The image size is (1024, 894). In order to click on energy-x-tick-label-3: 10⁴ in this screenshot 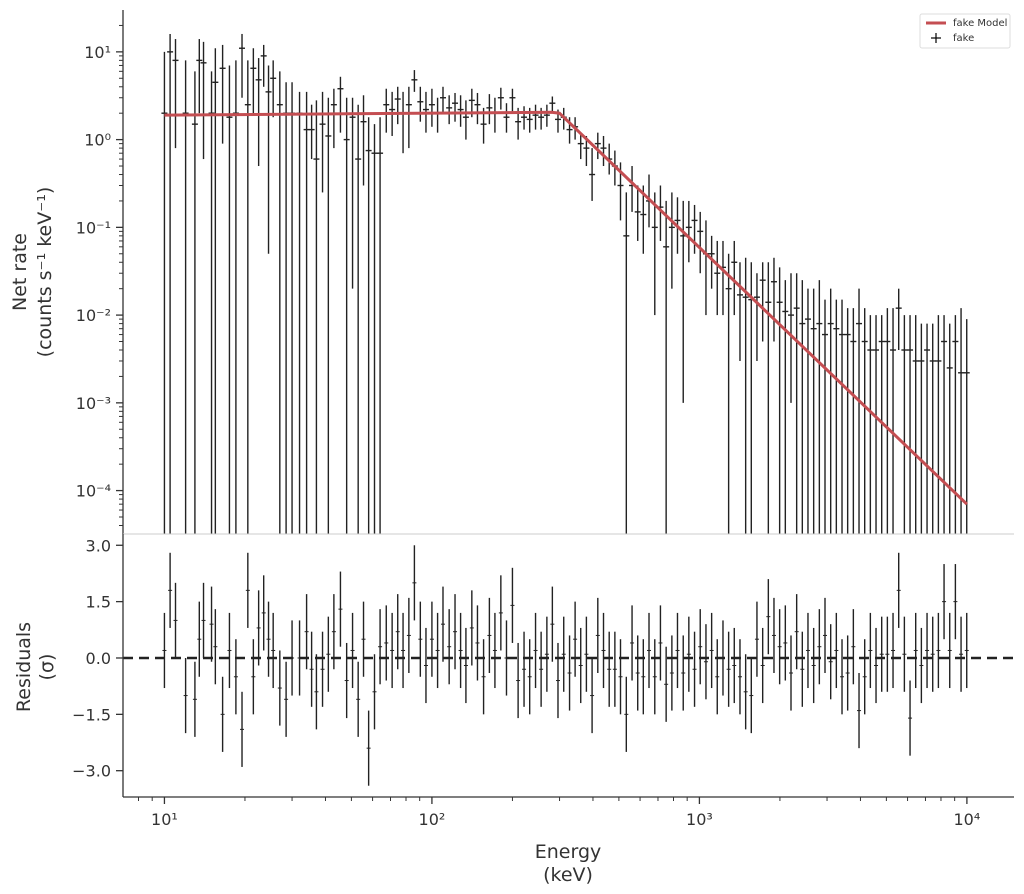, I will do `click(967, 819)`.